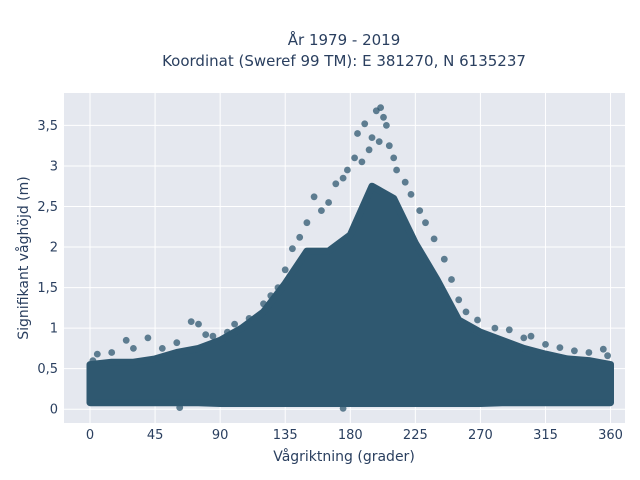  I want to click on chart-title: År 1979 - 2019, so click(344, 39).